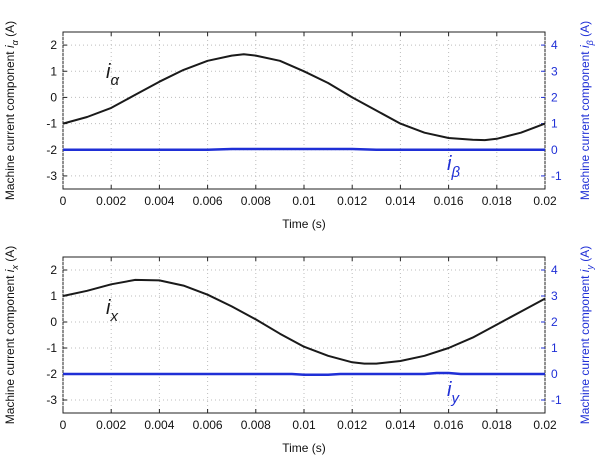  Describe the element at coordinates (453, 167) in the screenshot. I see `series-annotation: iβ` at that location.